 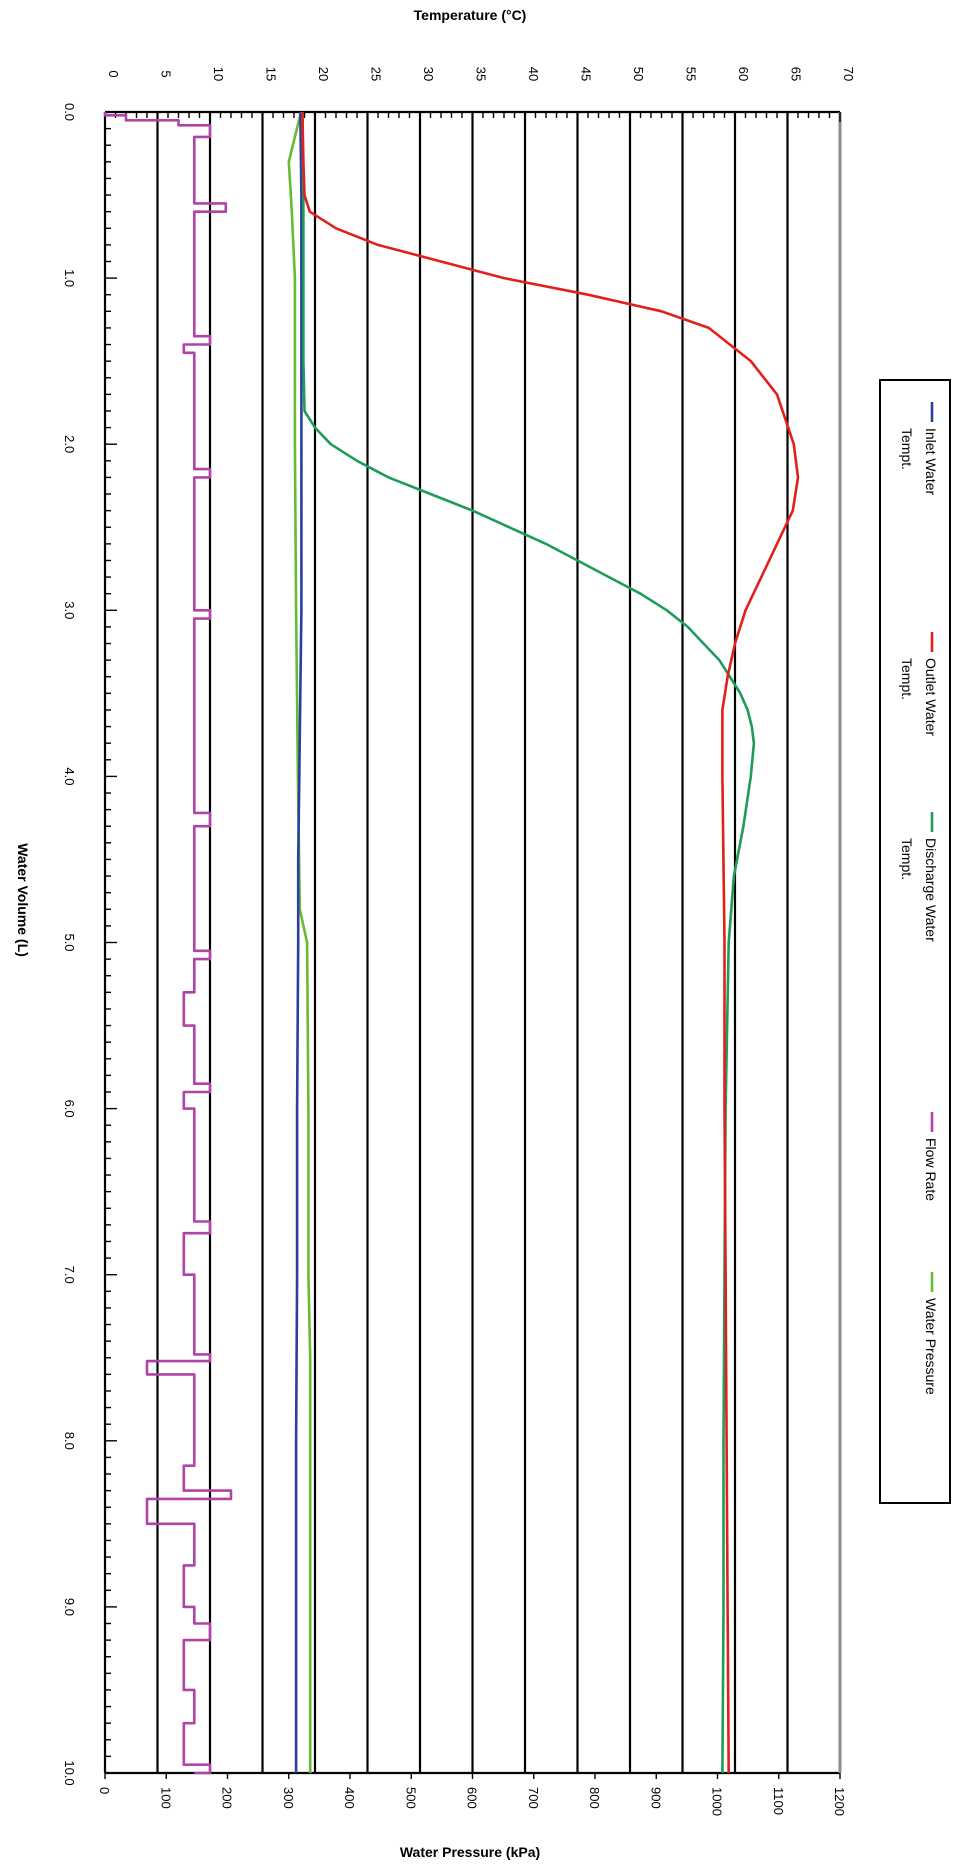 I want to click on tick-label-pressure-200: 200, so click(x=227, y=1798).